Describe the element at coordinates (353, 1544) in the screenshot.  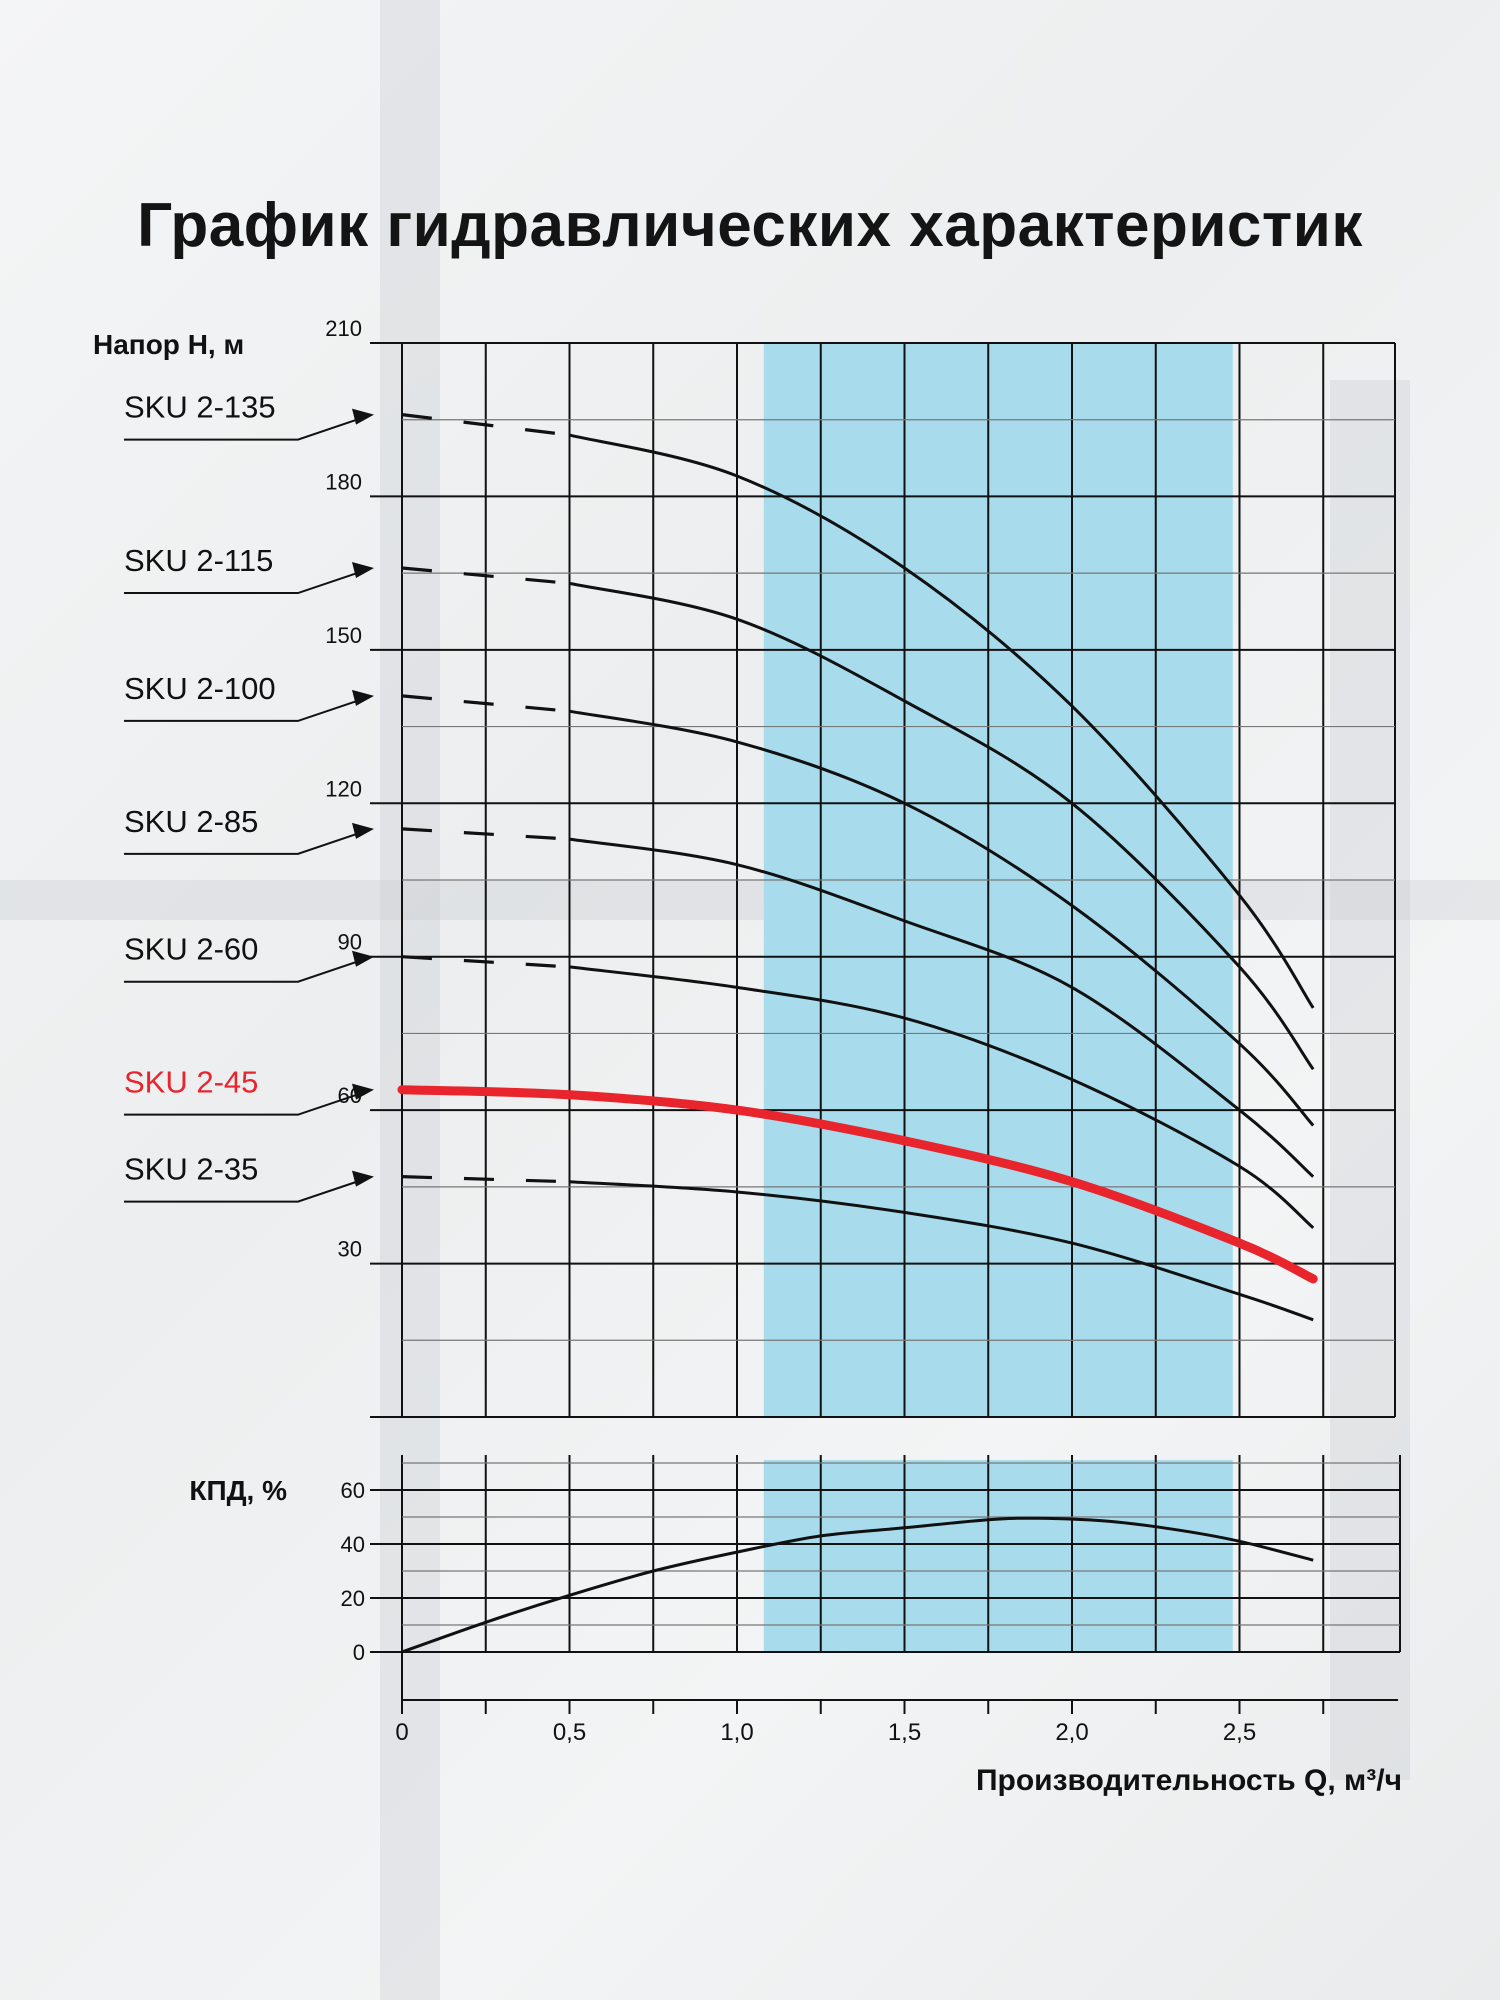
I see `y-tick-label: 40` at that location.